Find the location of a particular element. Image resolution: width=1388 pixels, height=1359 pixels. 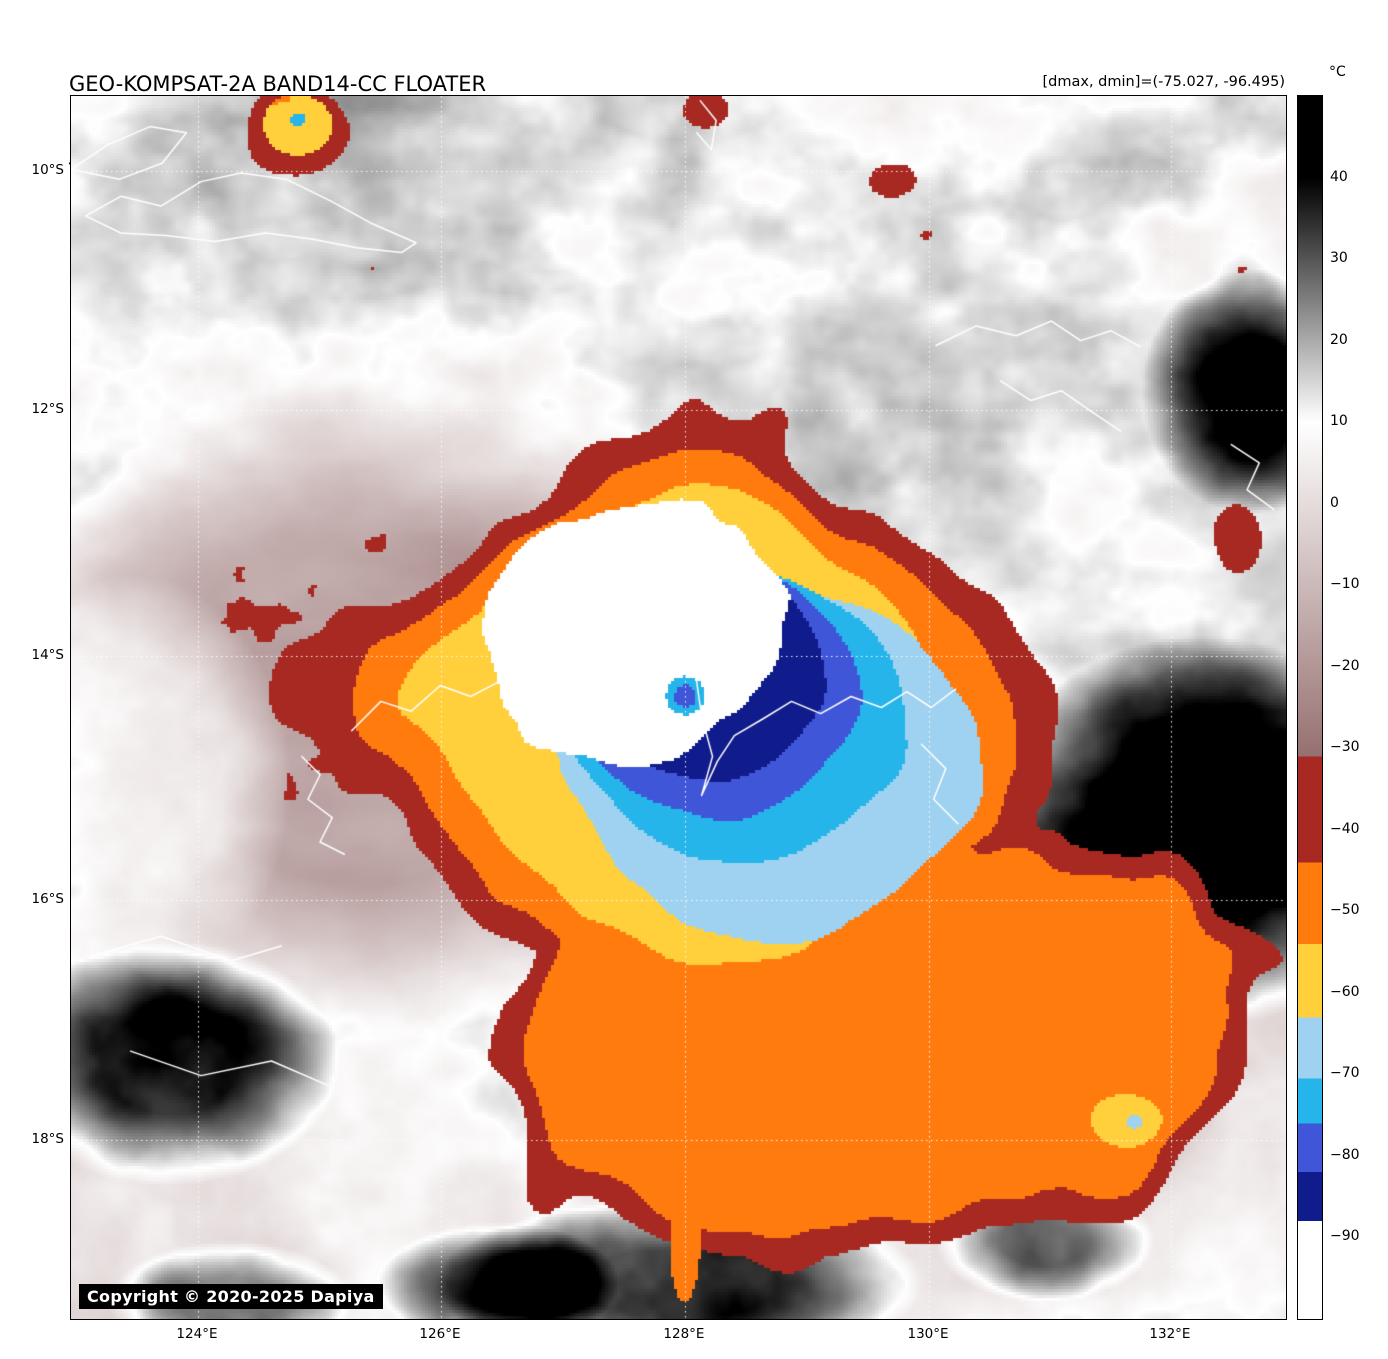

lat-tick-label: 16°S is located at coordinates (48, 899).